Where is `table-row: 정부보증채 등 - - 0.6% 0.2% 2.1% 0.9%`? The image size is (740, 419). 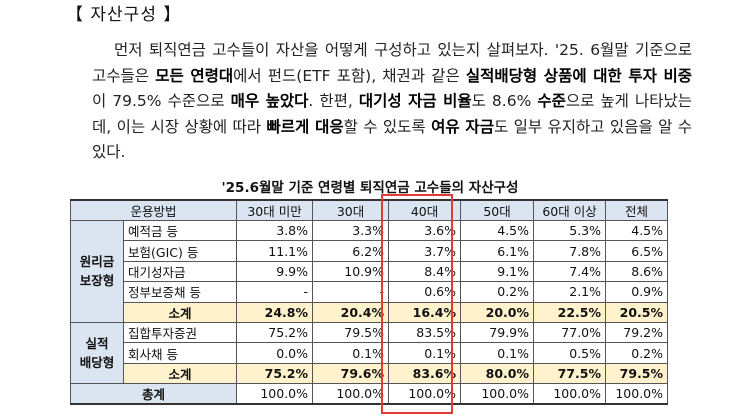
table-row: 정부보증채 등 - - 0.6% 0.2% 2.1% 0.9% is located at coordinates (370, 292).